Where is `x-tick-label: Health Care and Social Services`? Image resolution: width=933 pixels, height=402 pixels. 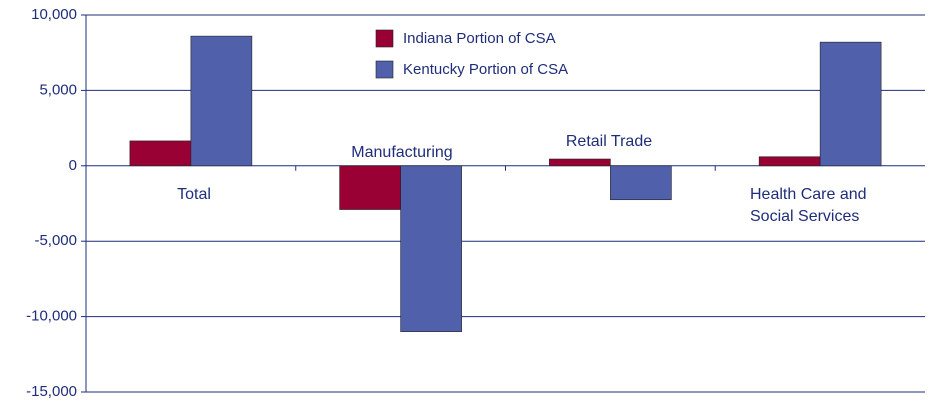
x-tick-label: Health Care and Social Services is located at coordinates (808, 205).